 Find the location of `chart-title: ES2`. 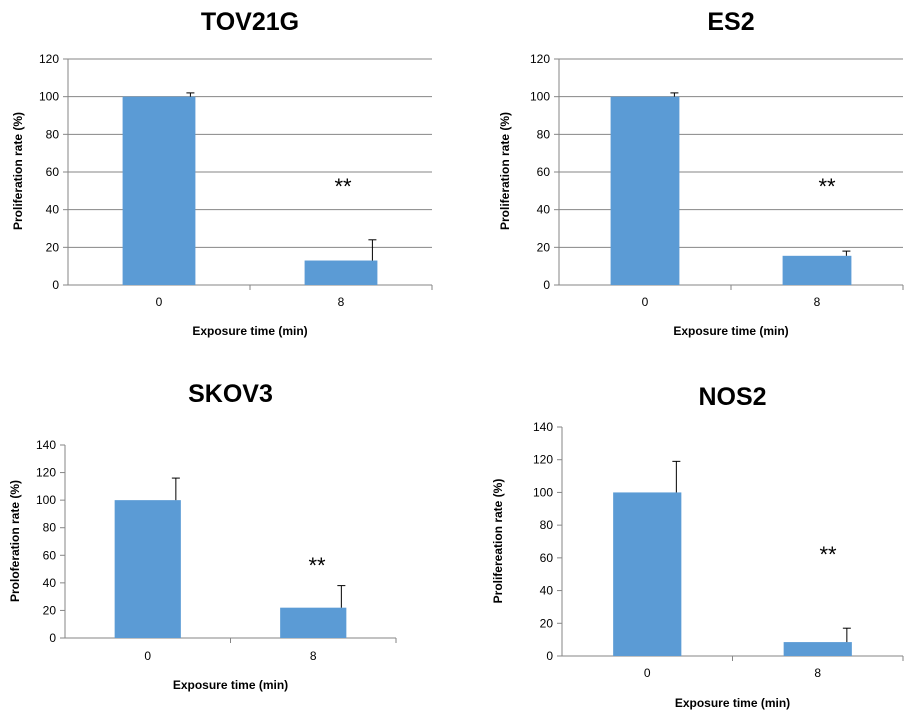

chart-title: ES2 is located at coordinates (731, 22).